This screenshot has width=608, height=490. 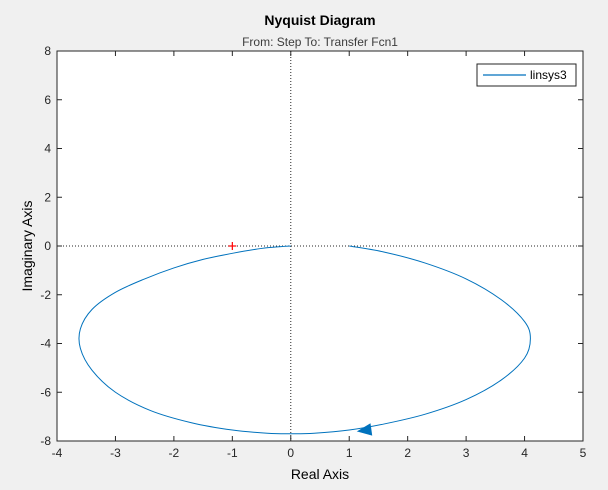 What do you see at coordinates (115, 453) in the screenshot?
I see `x-tick-label: -3` at bounding box center [115, 453].